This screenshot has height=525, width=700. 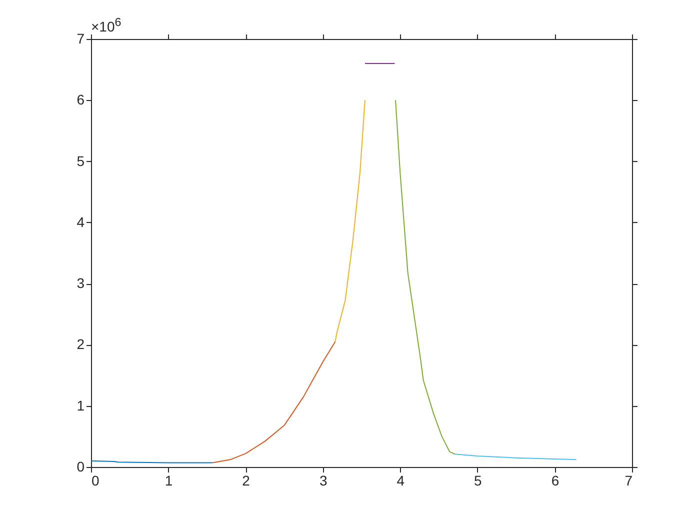 What do you see at coordinates (400, 480) in the screenshot?
I see `x-tick-label: 4` at bounding box center [400, 480].